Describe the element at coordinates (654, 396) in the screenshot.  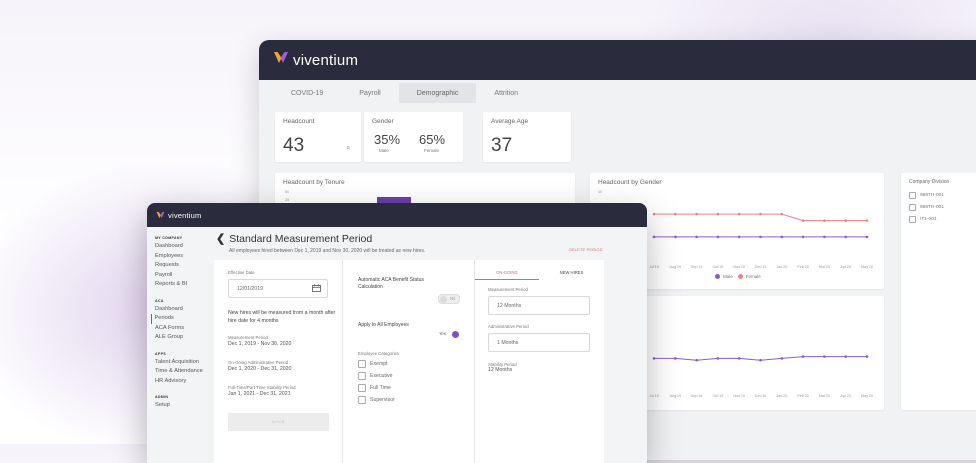
I see `x-tick-label: Jul'19` at that location.